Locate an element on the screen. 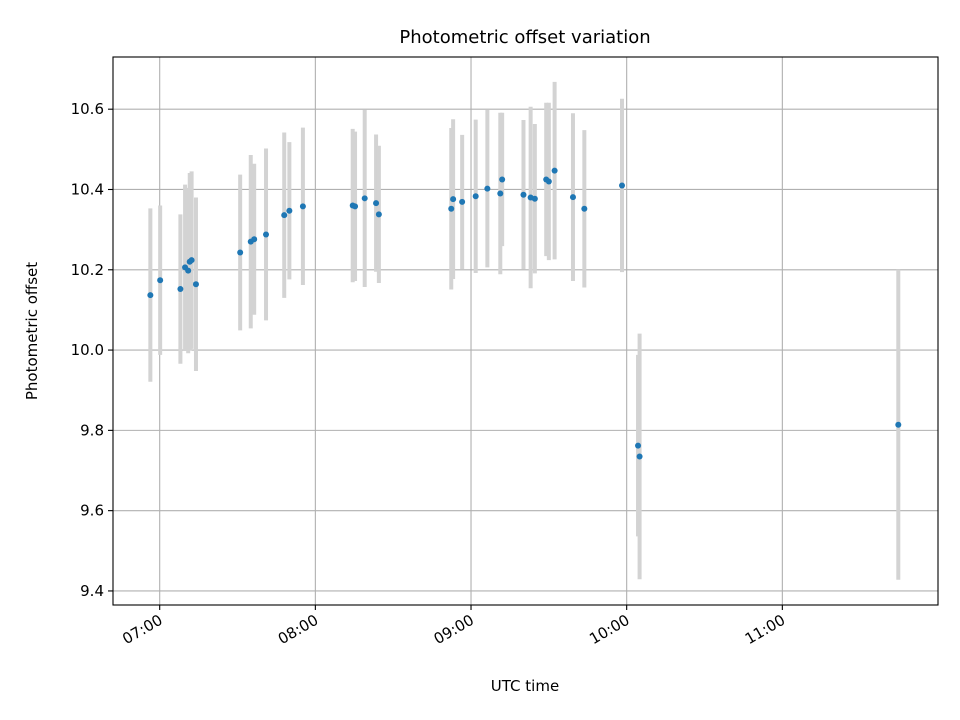  y-tick-label: 10.0 is located at coordinates (87, 350).